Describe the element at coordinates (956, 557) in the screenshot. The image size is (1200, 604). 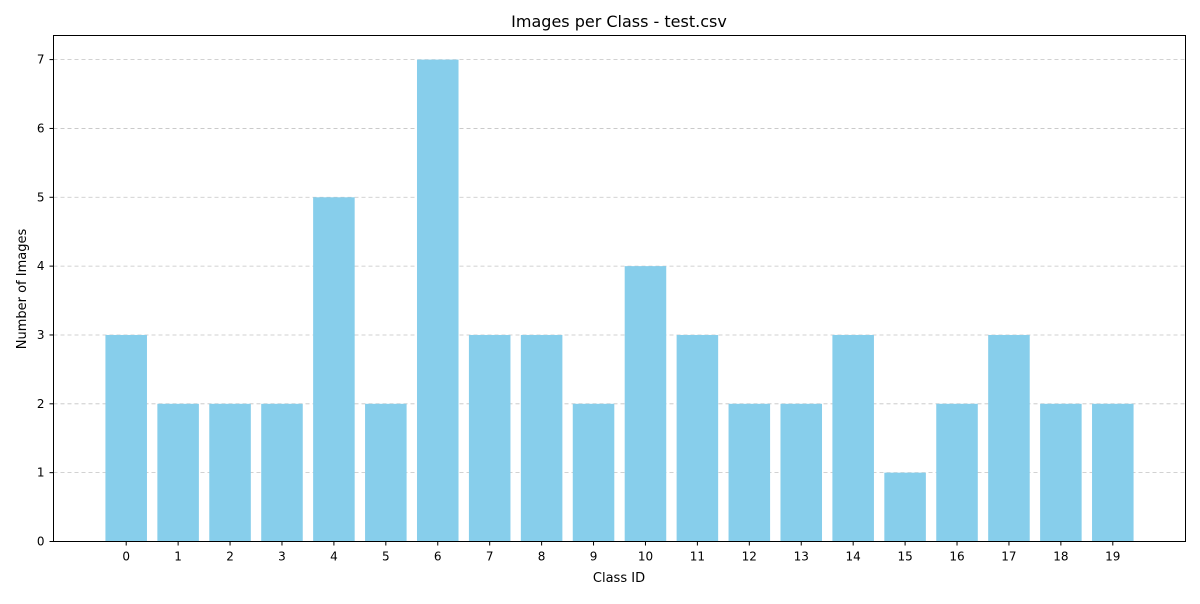
I see `x-tick-label-16: 16` at that location.